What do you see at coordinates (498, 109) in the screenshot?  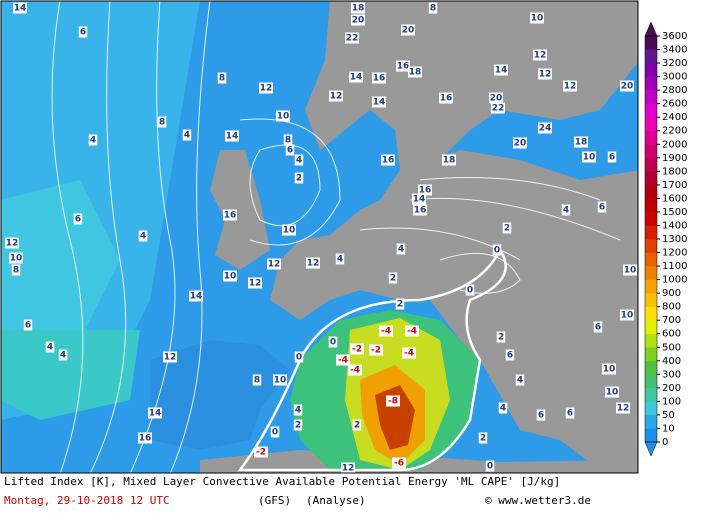 I see `map-label: 22` at bounding box center [498, 109].